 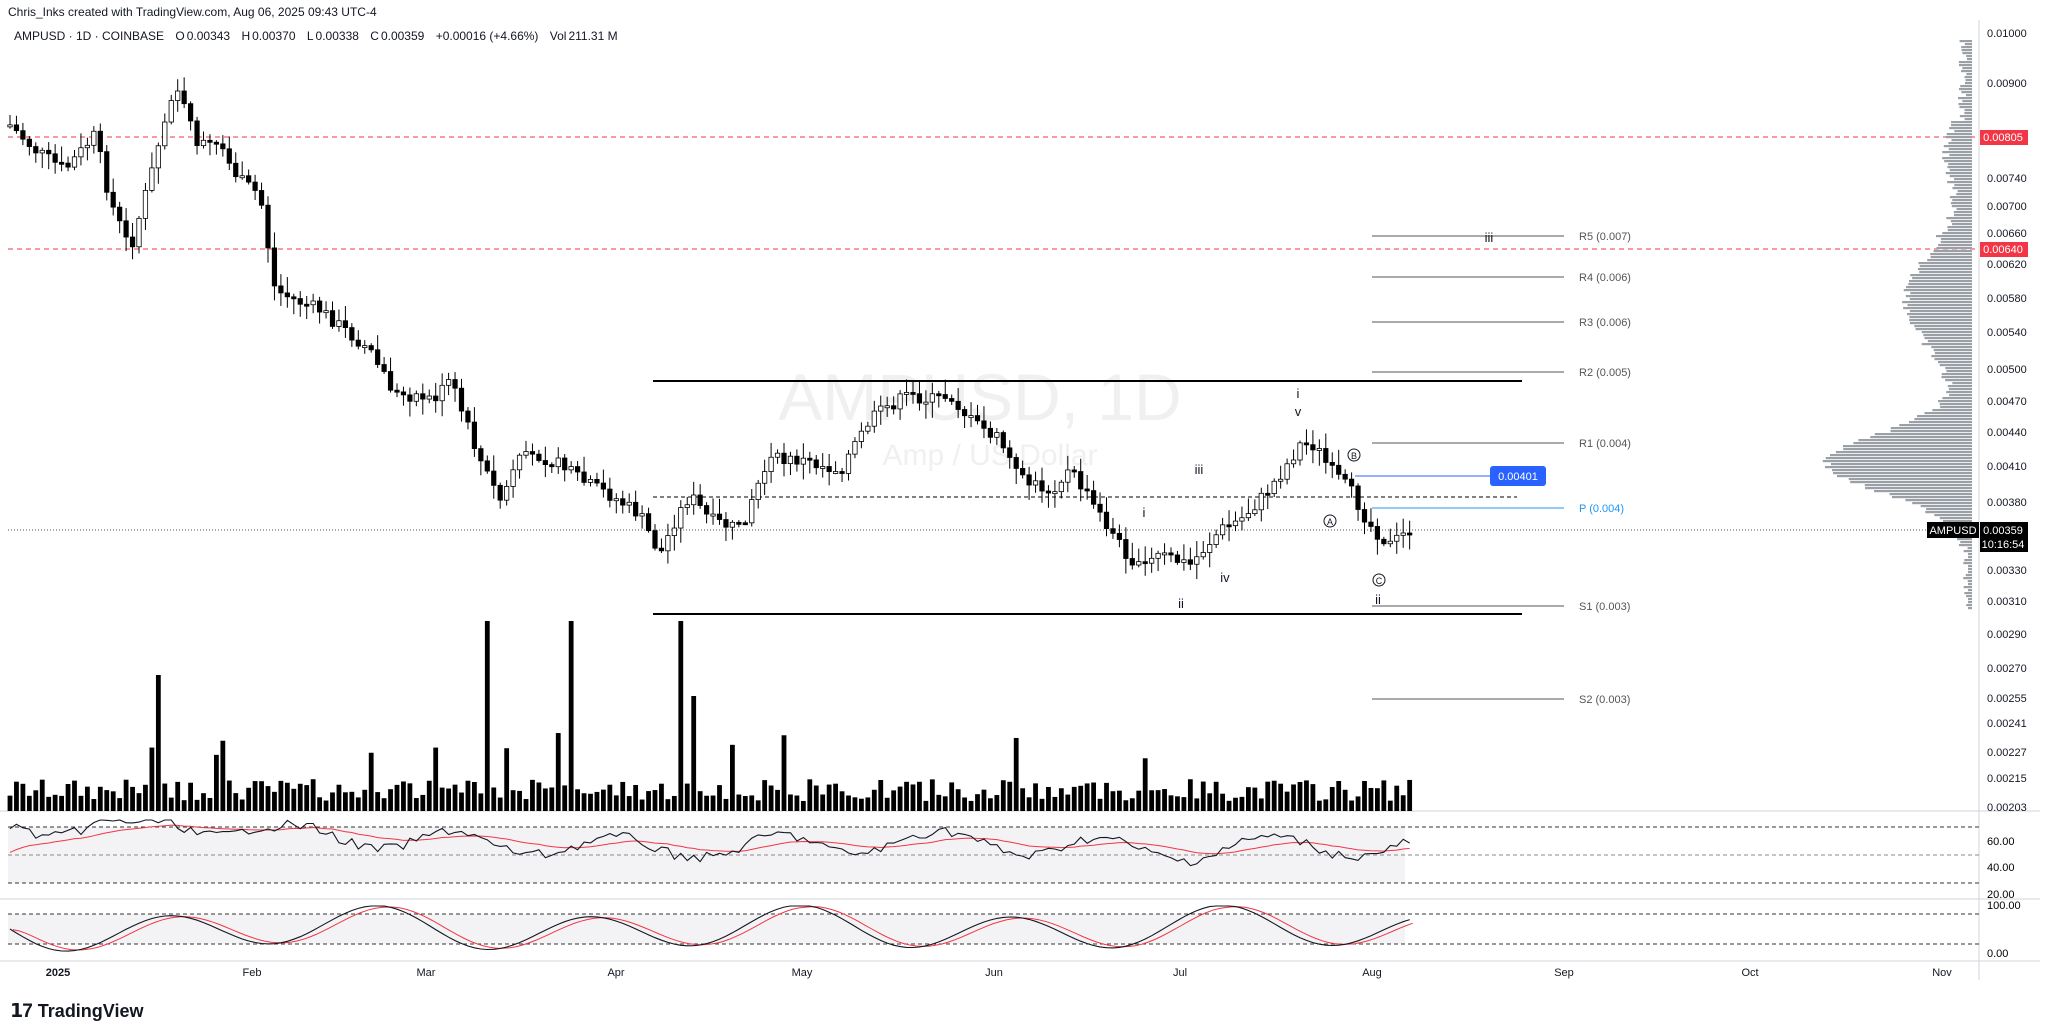 I want to click on price-tick: 0.01000, so click(x=2007, y=34).